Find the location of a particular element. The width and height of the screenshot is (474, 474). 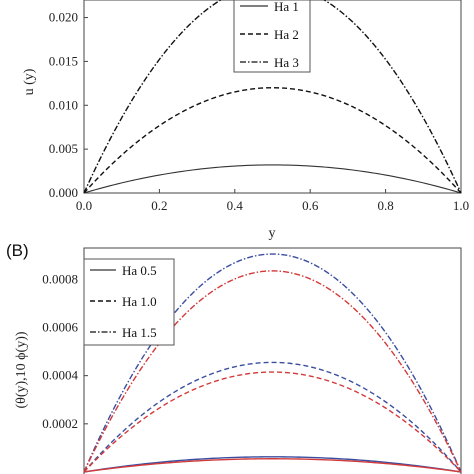

a-x-tick-label: 0.0 is located at coordinates (84, 205).